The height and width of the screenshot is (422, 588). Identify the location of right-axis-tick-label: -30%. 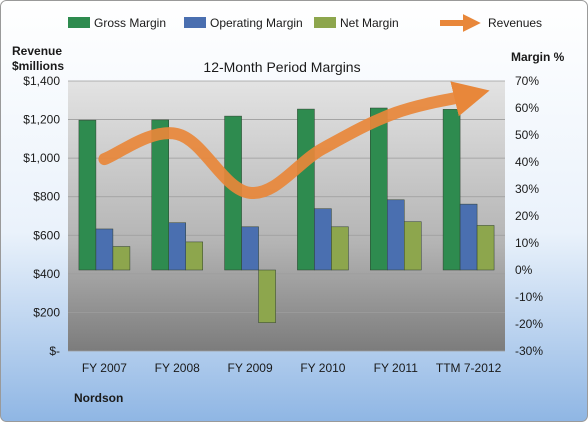
(529, 351).